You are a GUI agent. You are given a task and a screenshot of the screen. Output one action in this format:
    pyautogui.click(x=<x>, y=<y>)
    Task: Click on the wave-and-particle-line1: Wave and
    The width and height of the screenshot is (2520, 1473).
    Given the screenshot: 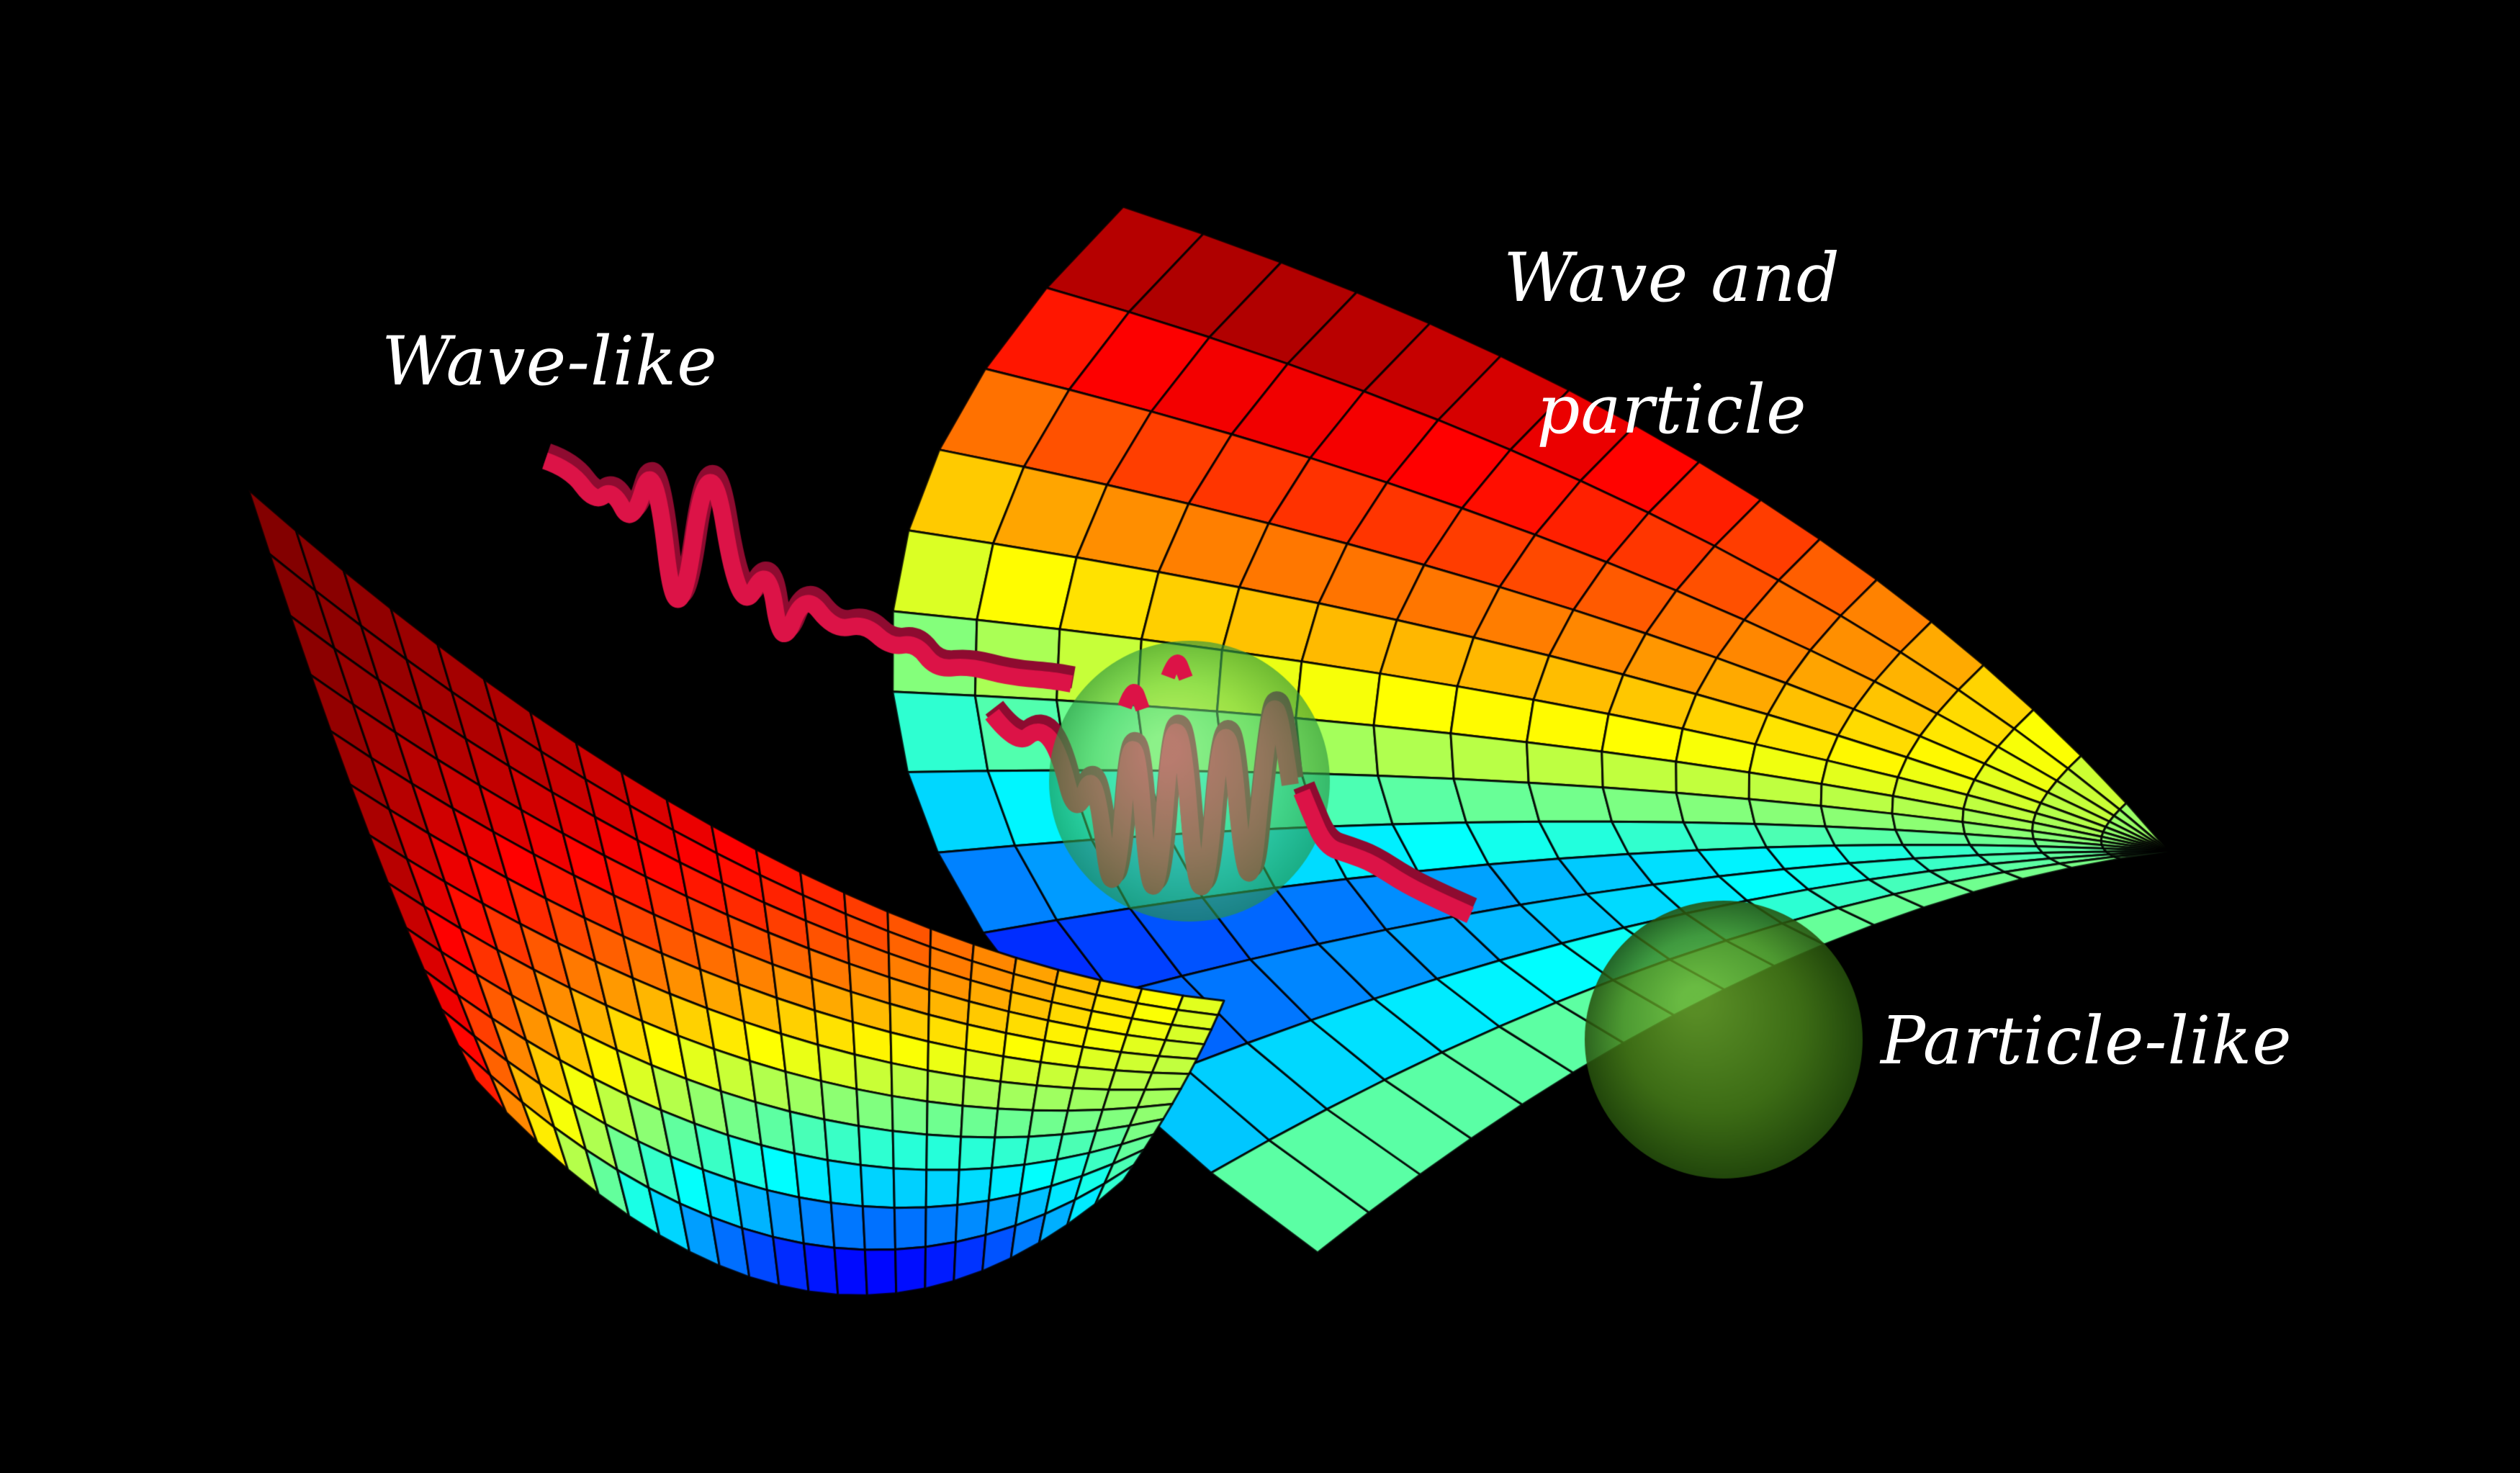 What is the action you would take?
    pyautogui.click(x=1671, y=278)
    